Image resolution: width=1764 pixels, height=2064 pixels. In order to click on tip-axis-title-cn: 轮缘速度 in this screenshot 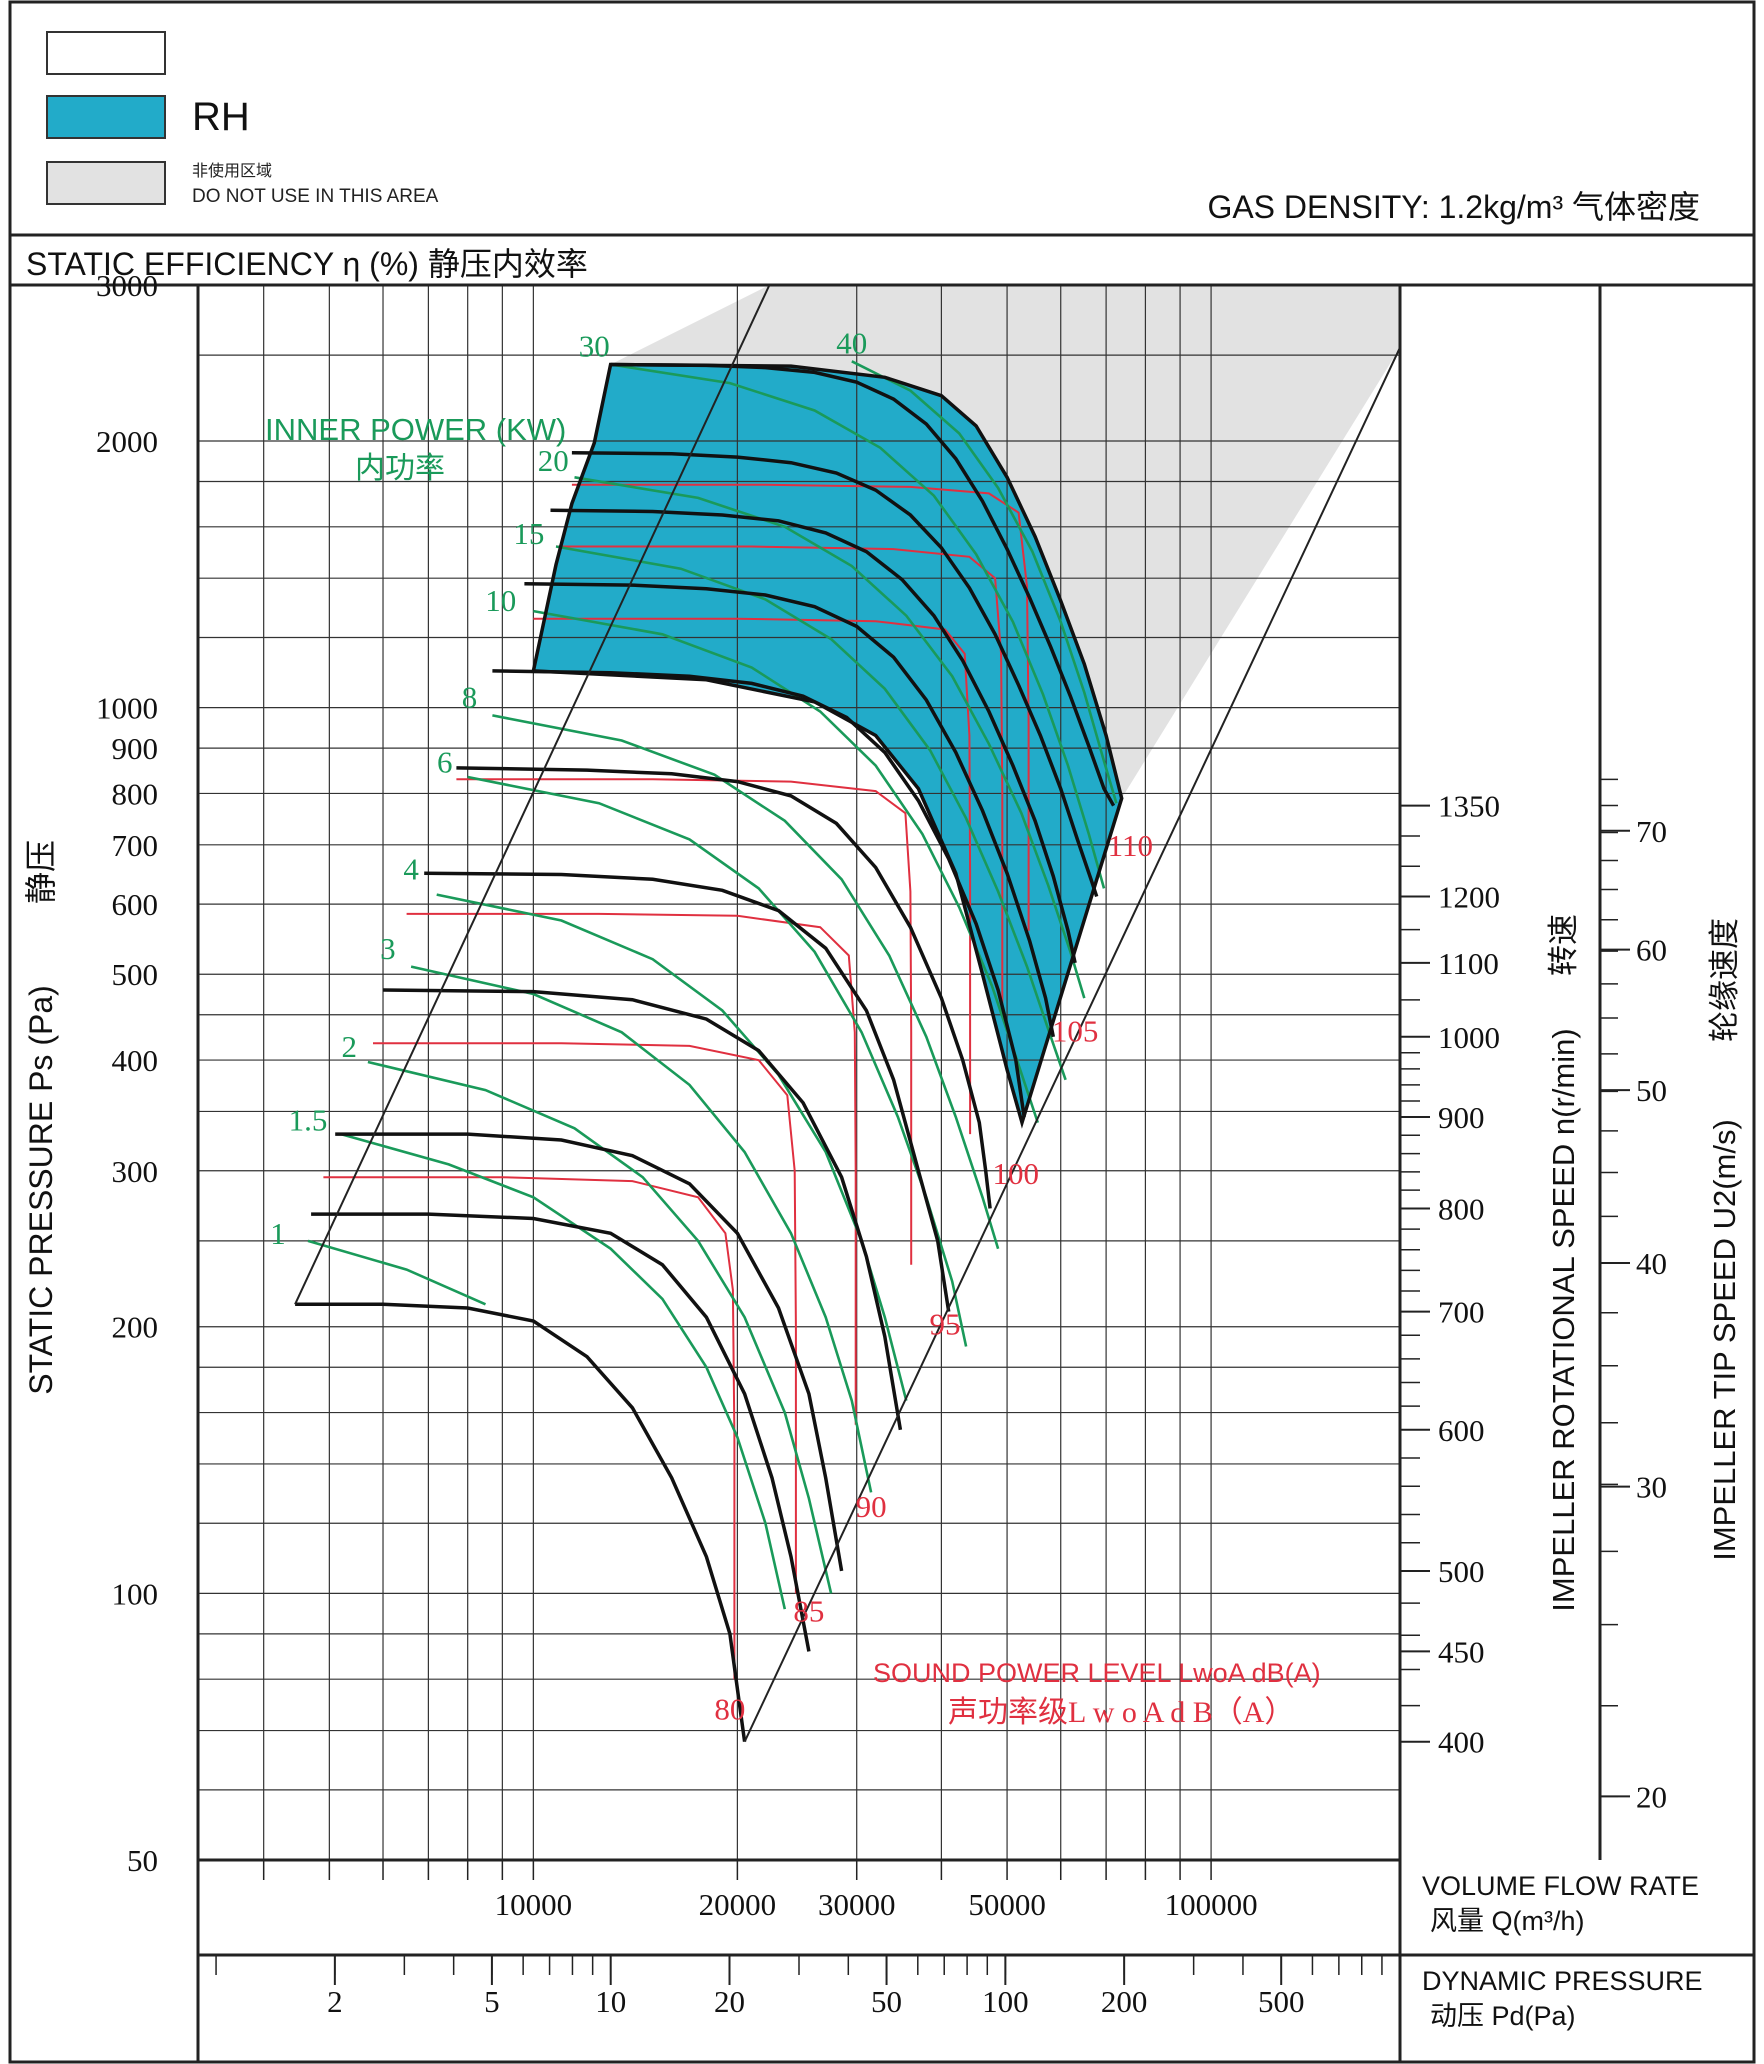, I will do `click(1724, 980)`.